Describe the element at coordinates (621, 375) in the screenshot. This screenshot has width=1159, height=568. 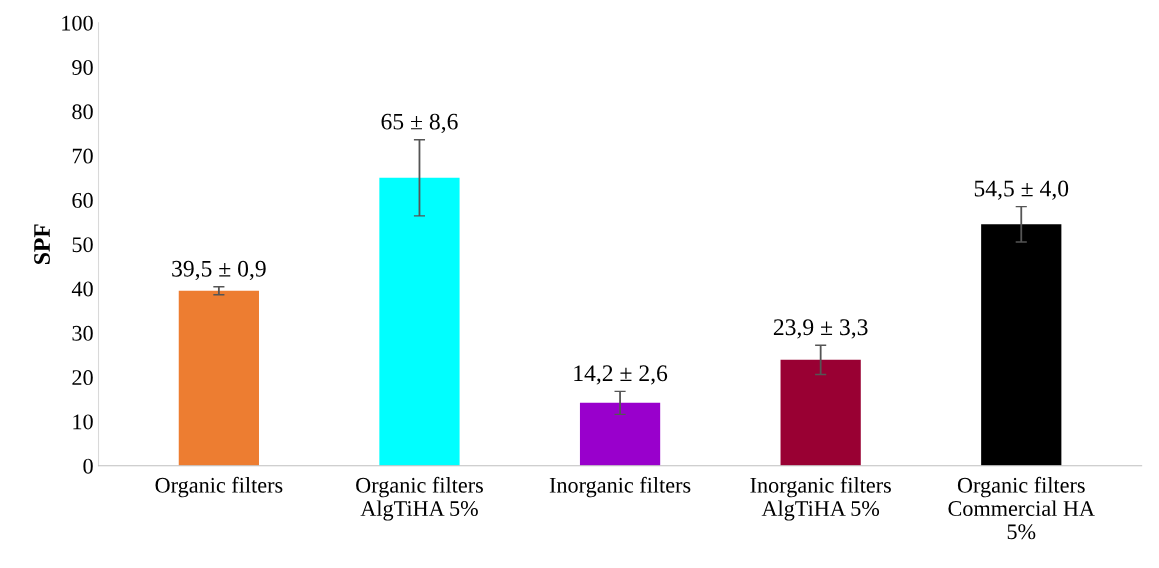
I see `data-label: 14,2 ± 2,6` at that location.